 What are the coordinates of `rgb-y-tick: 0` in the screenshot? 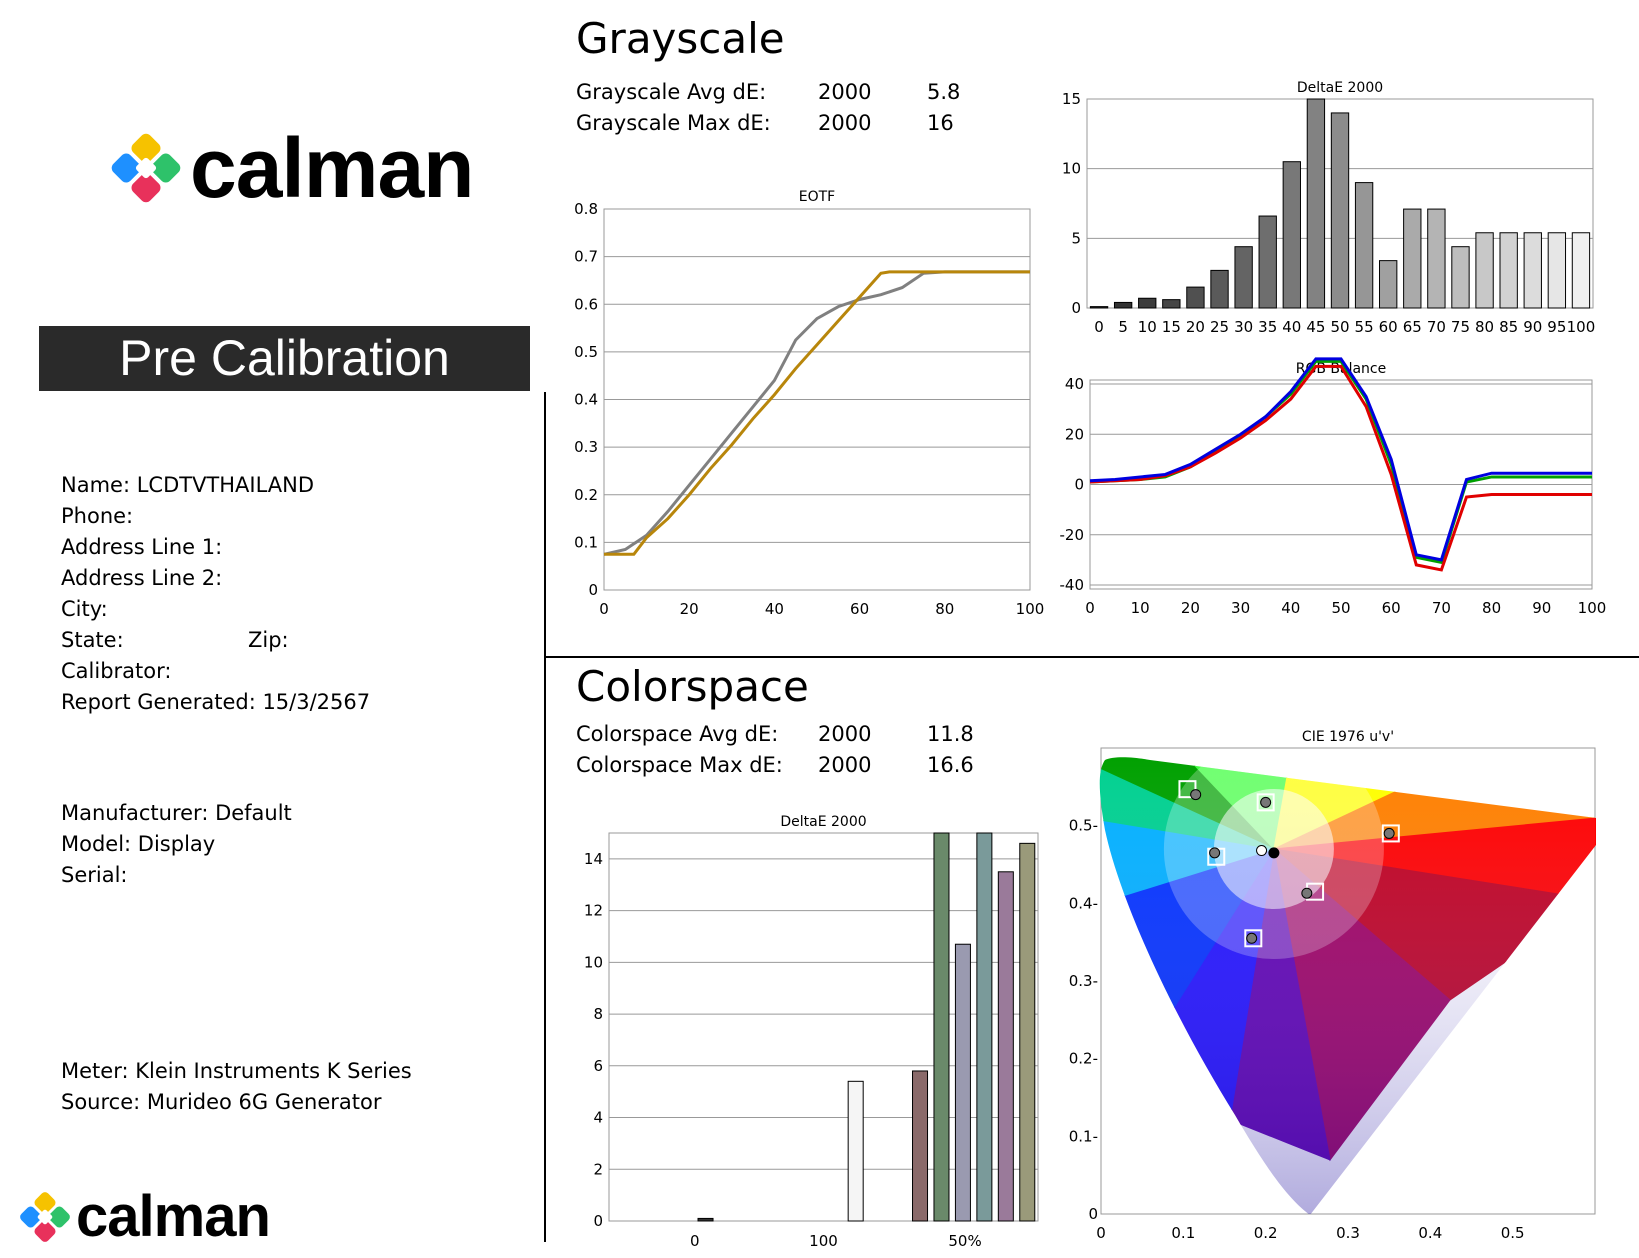 It's located at (1079, 485).